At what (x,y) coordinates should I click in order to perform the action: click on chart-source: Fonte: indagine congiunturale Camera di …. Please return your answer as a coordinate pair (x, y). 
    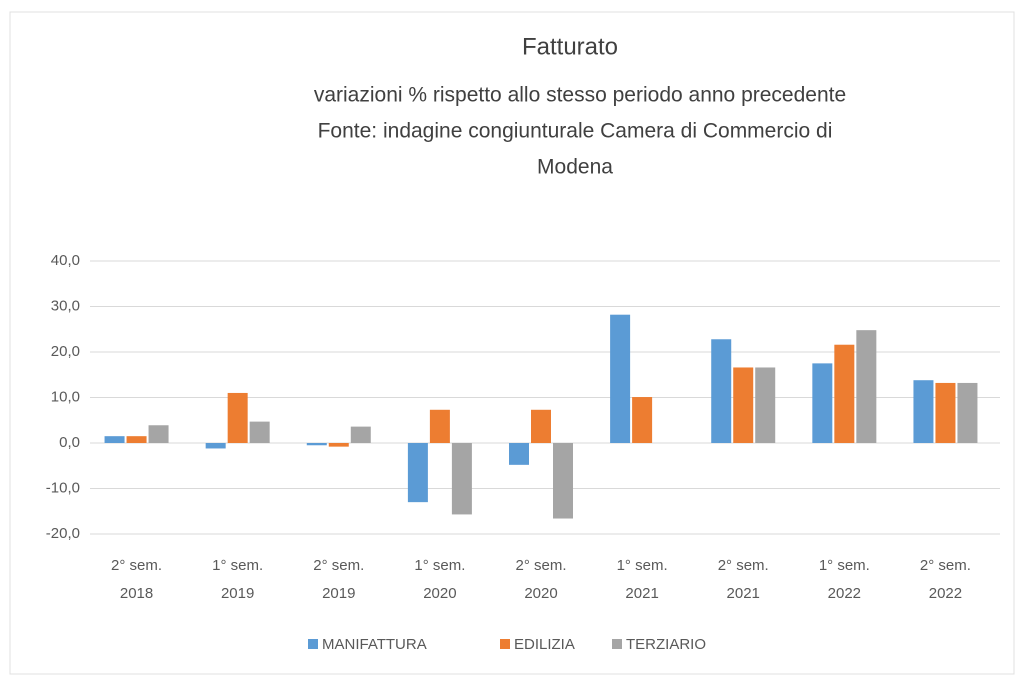
    Looking at the image, I should click on (575, 131).